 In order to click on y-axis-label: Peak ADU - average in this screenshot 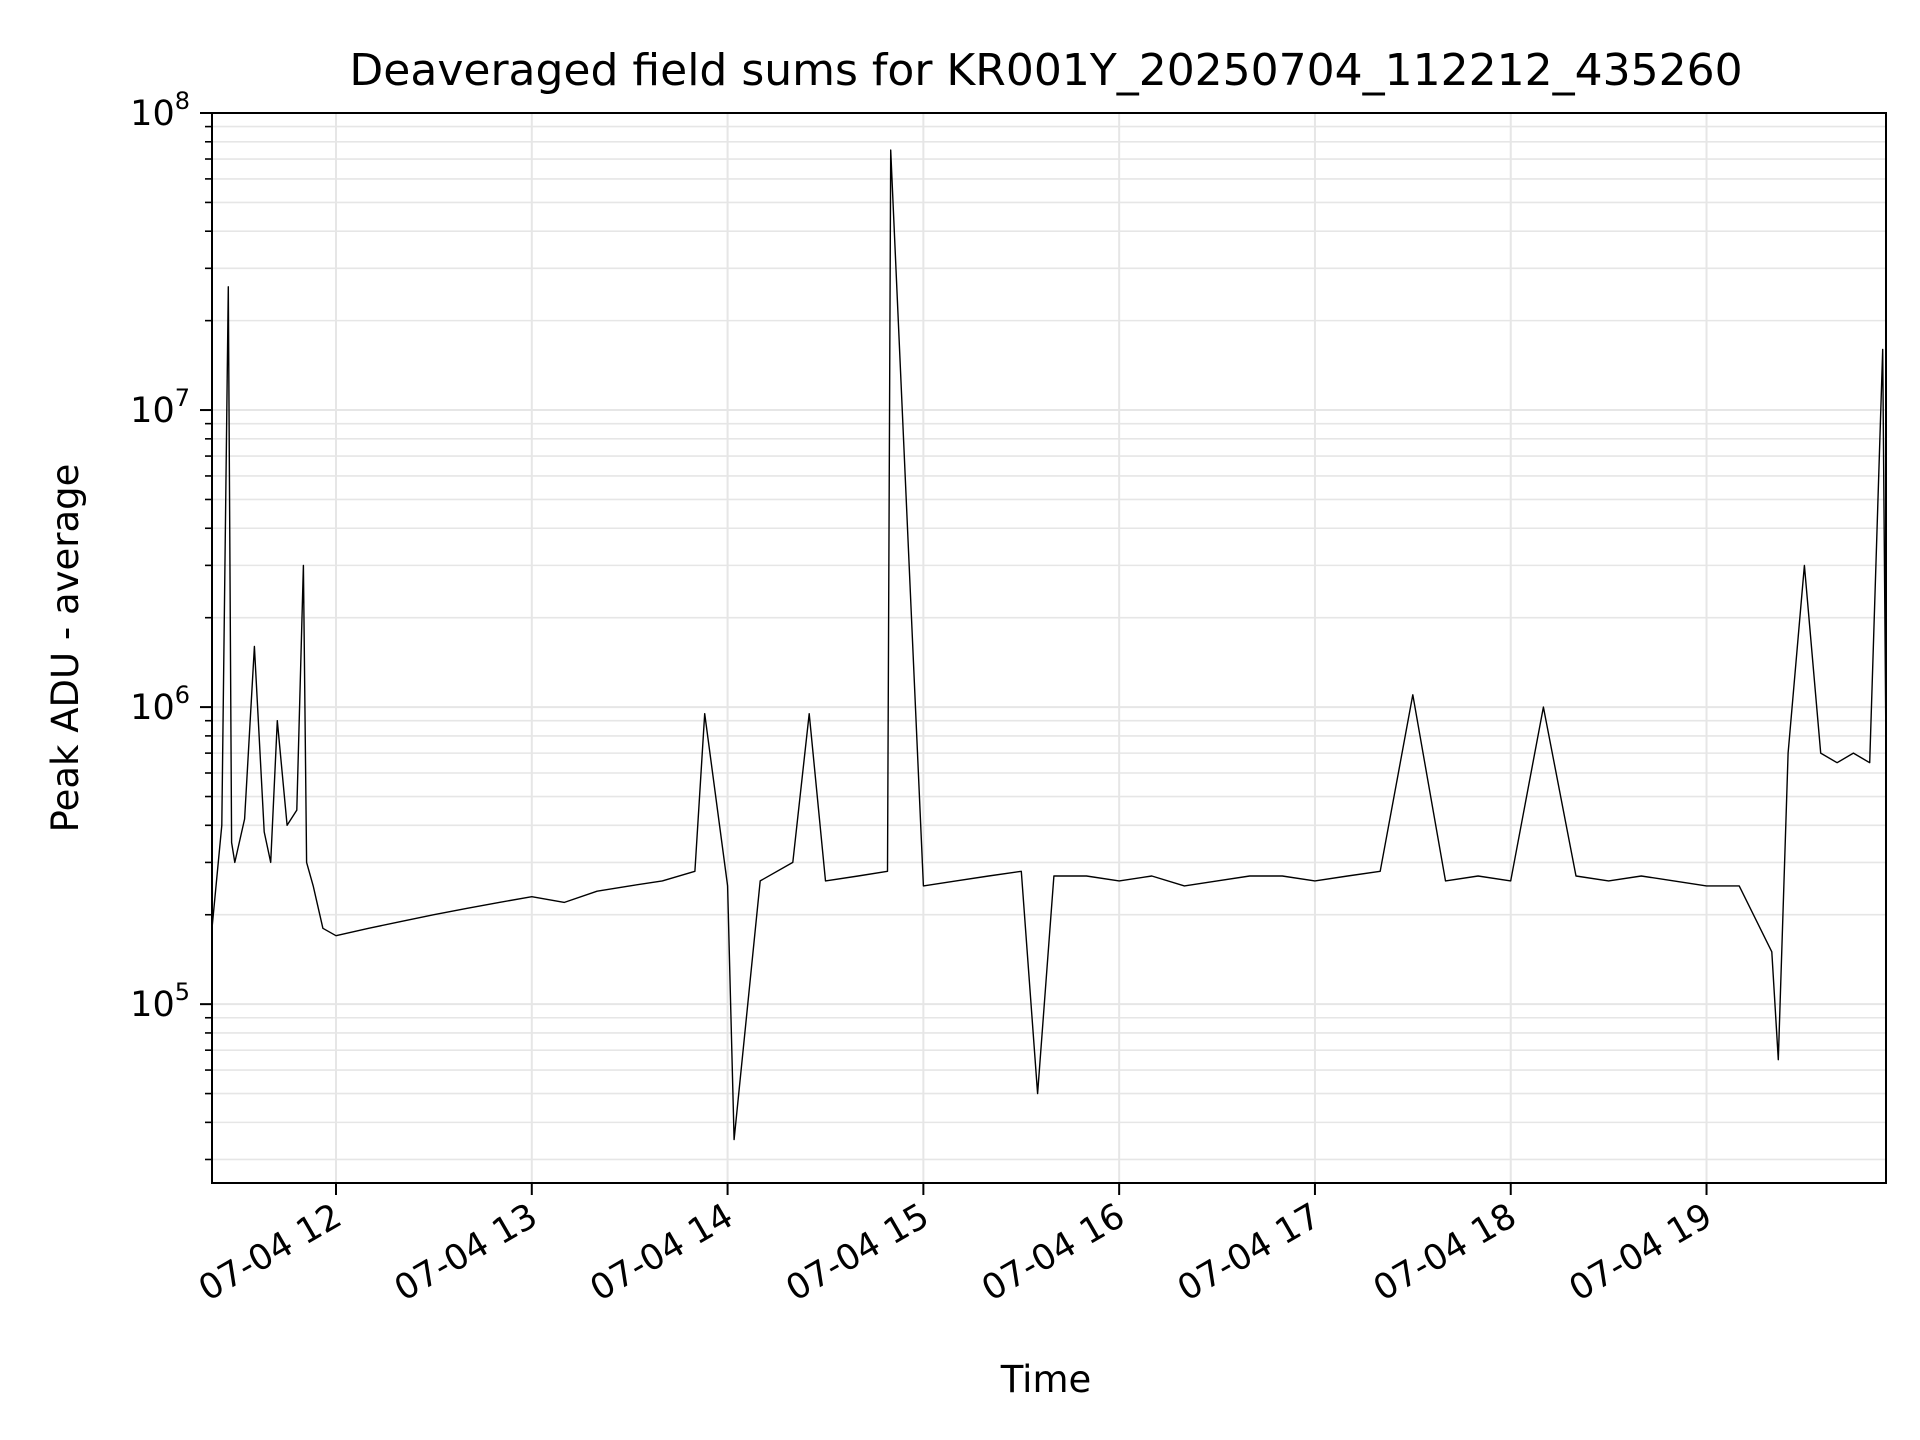, I will do `click(65, 648)`.